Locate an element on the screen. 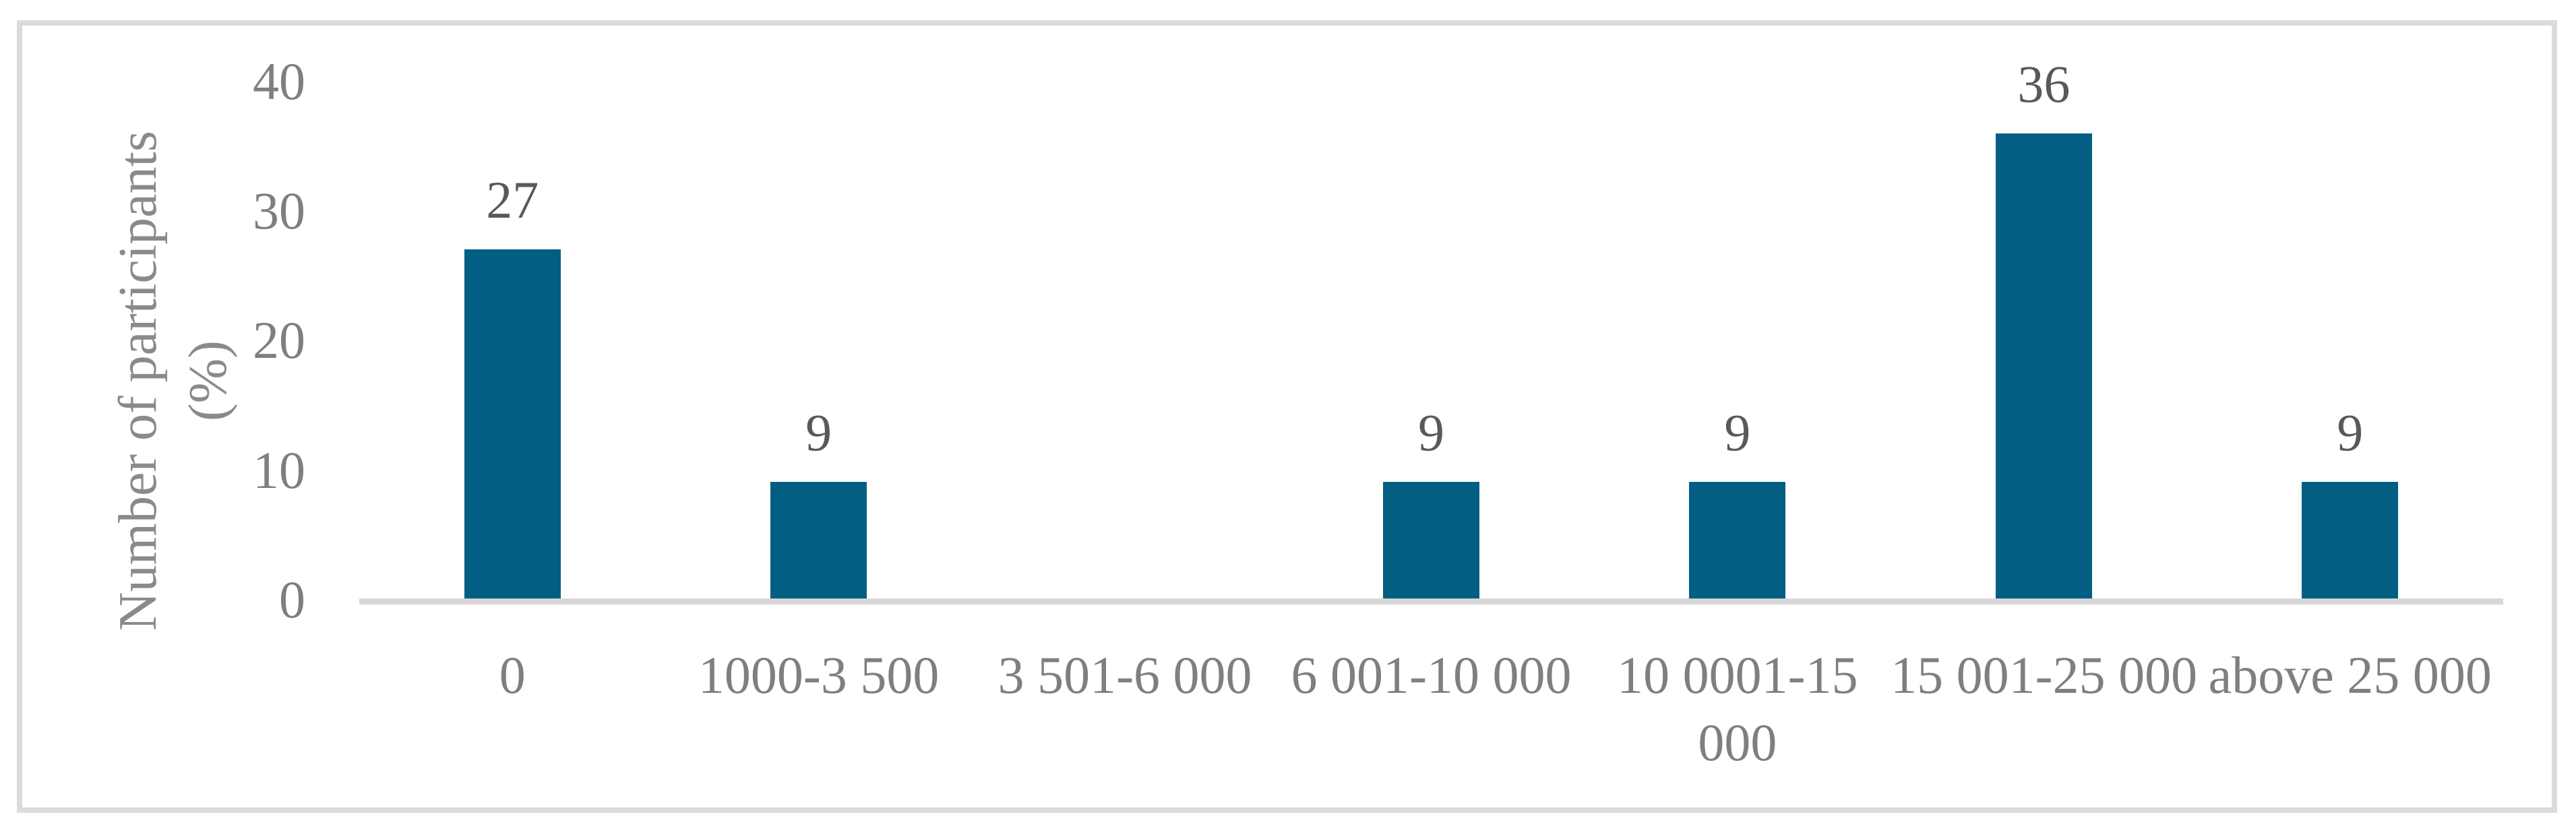  category-label: 15 001-25 000 is located at coordinates (2045, 675).